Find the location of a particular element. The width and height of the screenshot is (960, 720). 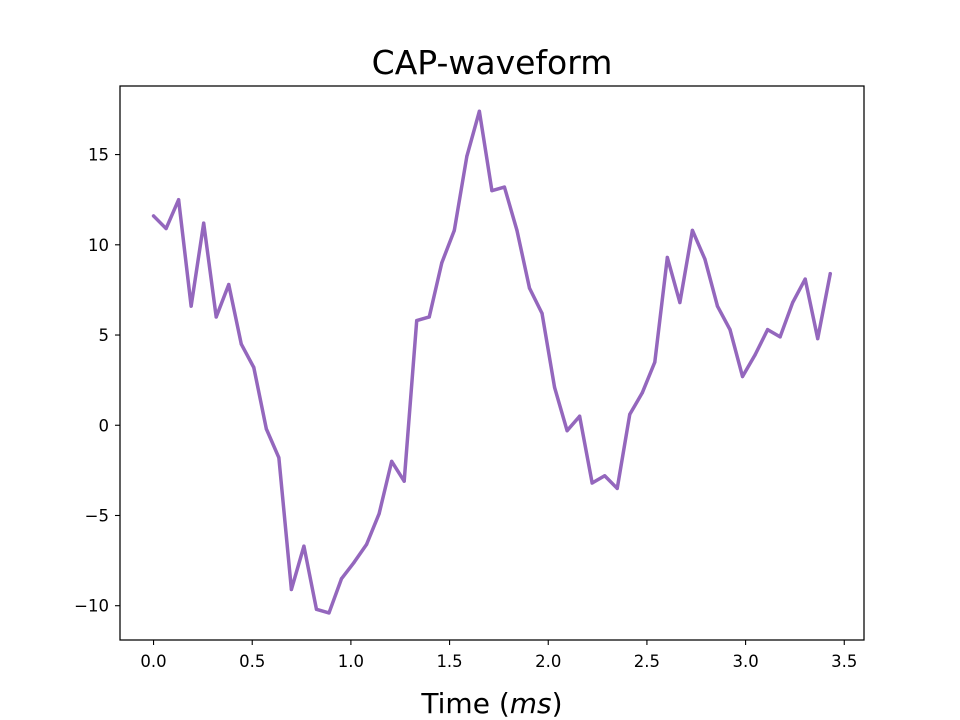

x-tick-label: 3.0 is located at coordinates (745, 661).